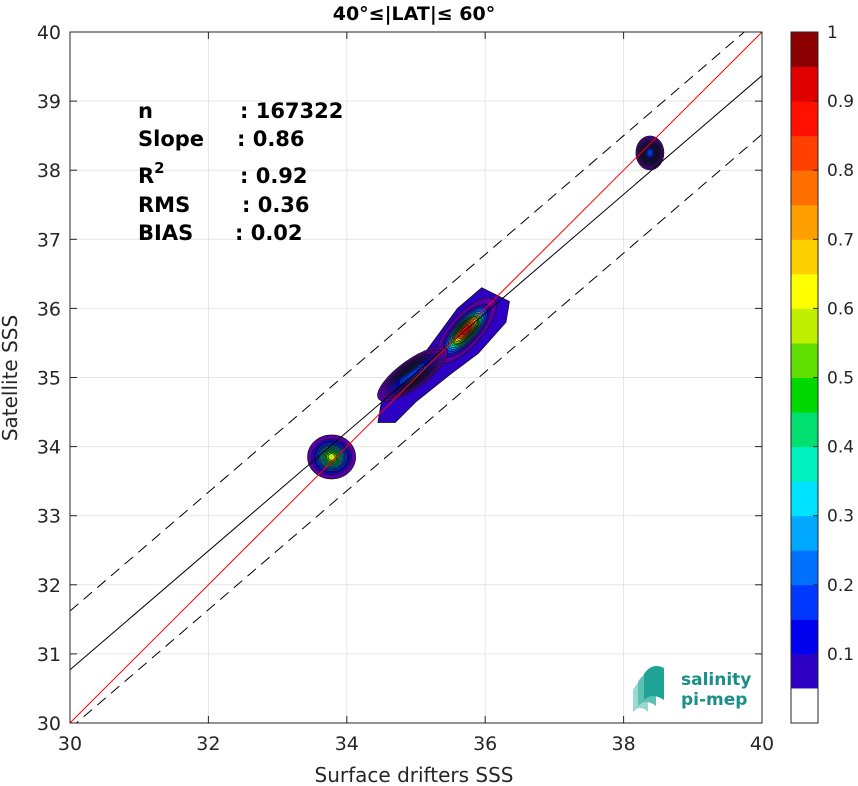 The width and height of the screenshot is (858, 786). I want to click on colorbar-tick-label-4: 0.5, so click(840, 379).